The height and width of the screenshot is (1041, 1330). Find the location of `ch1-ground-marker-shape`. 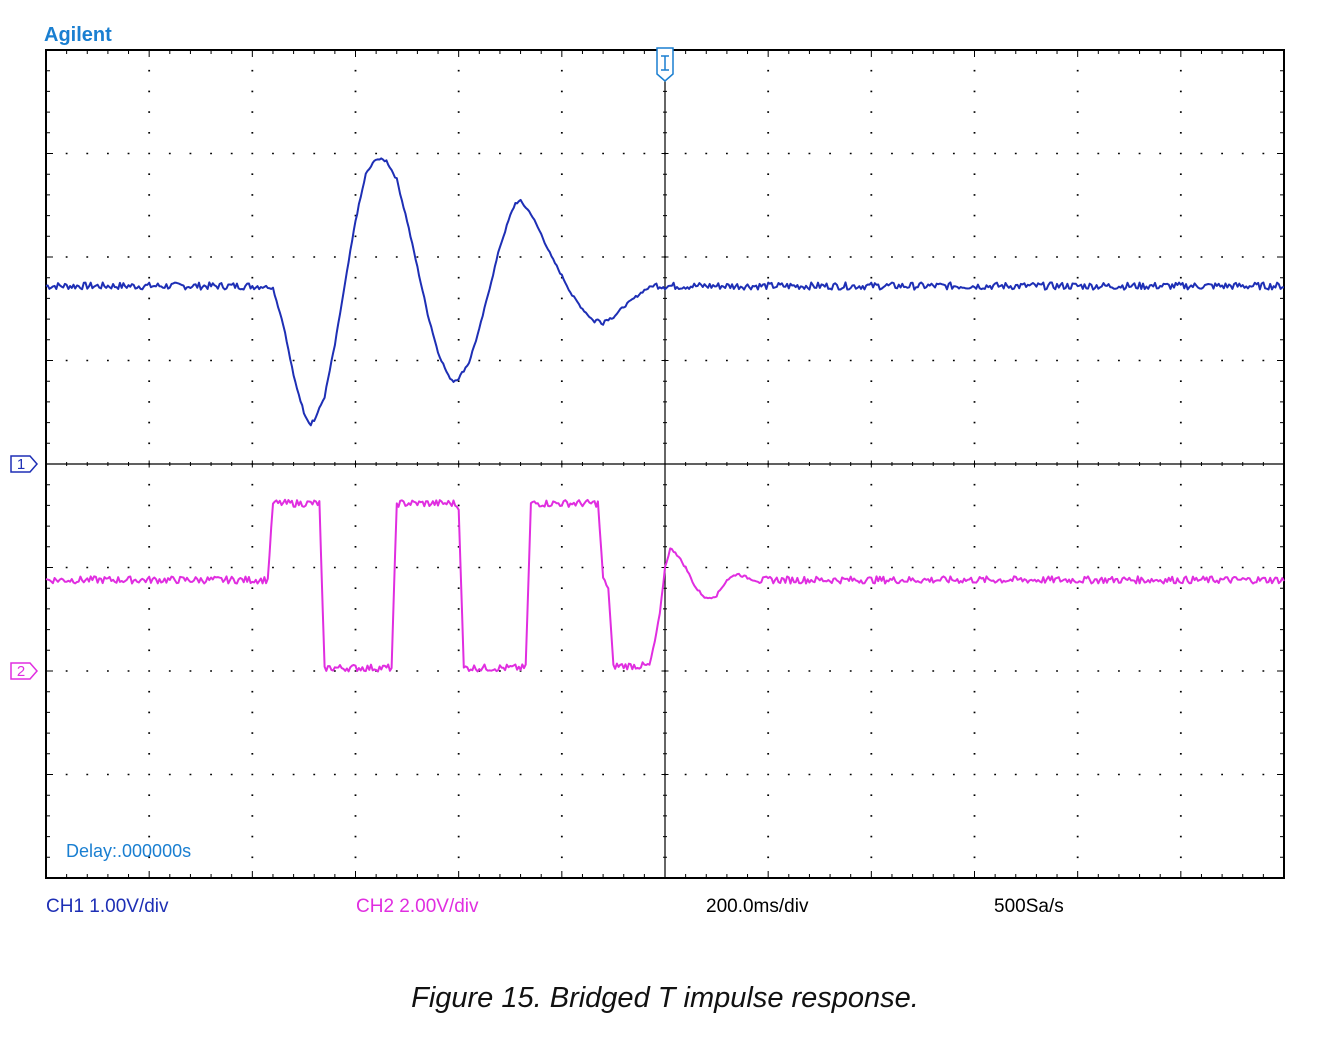

ch1-ground-marker-shape is located at coordinates (24, 464).